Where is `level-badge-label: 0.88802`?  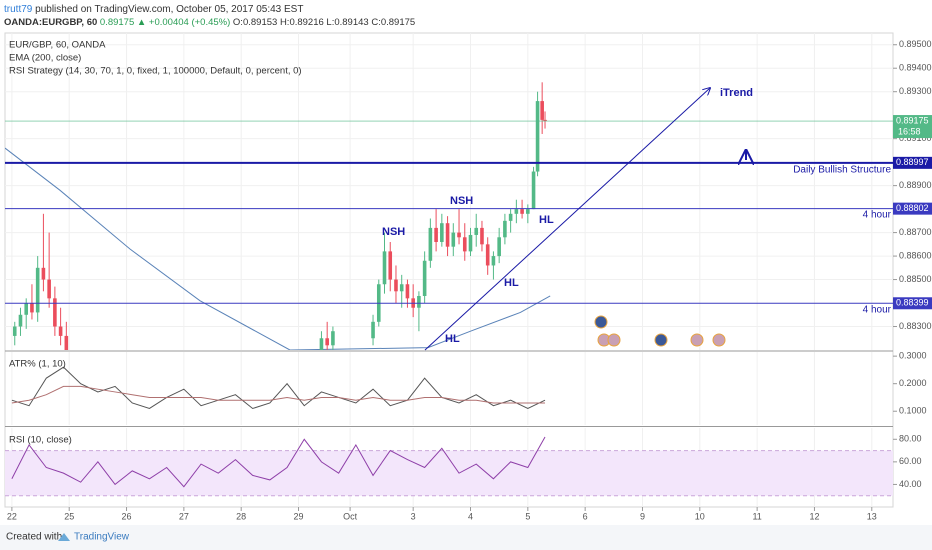 level-badge-label: 0.88802 is located at coordinates (912, 208).